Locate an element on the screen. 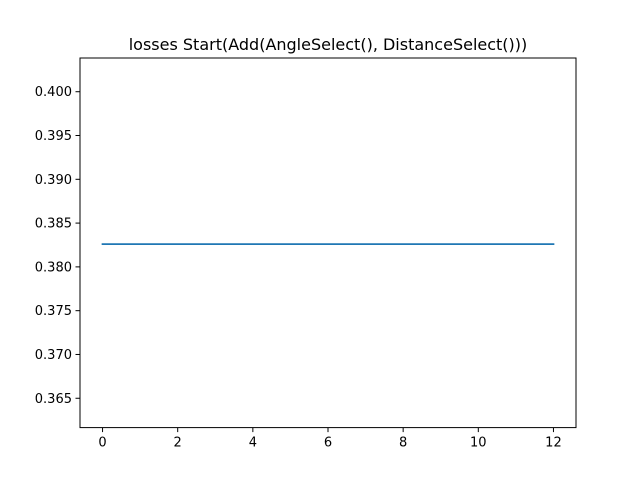 The width and height of the screenshot is (640, 480). y-tick-label: 0.395 is located at coordinates (53, 136).